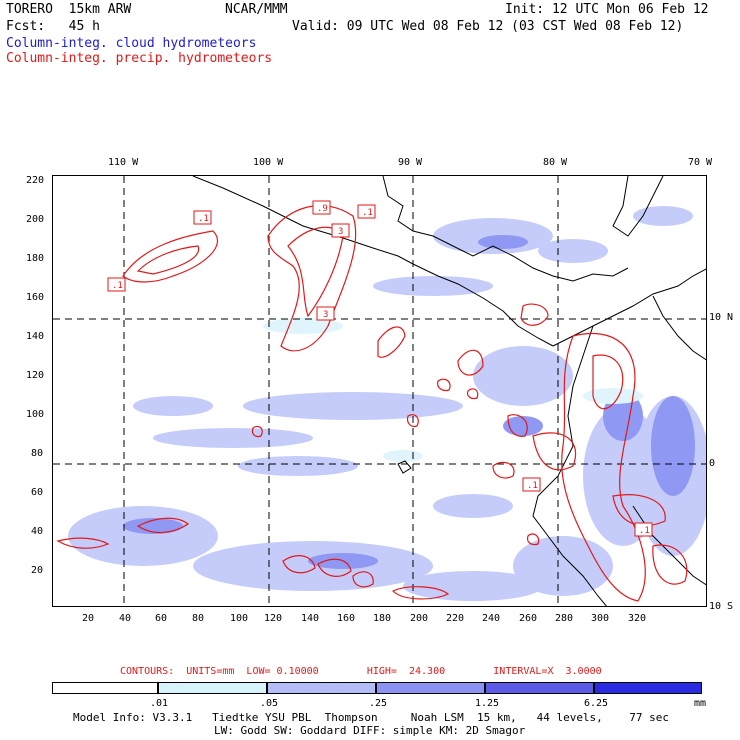 This screenshot has height=740, width=740. Describe the element at coordinates (35, 219) in the screenshot. I see `y-tick: 200` at that location.